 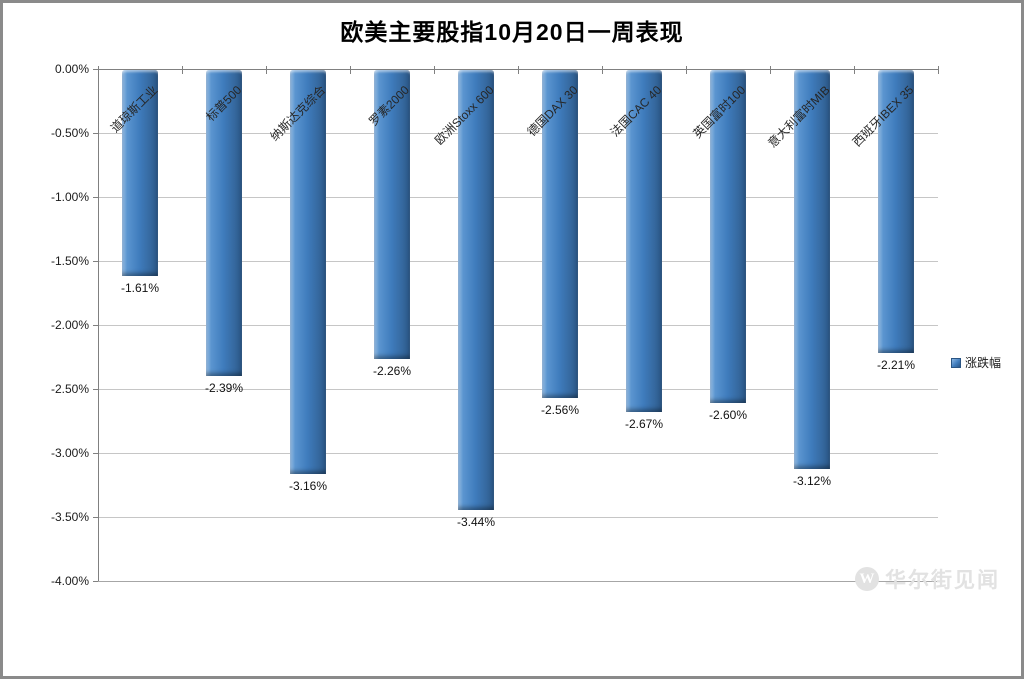 What do you see at coordinates (308, 486) in the screenshot?
I see `value-label: -3.16%` at bounding box center [308, 486].